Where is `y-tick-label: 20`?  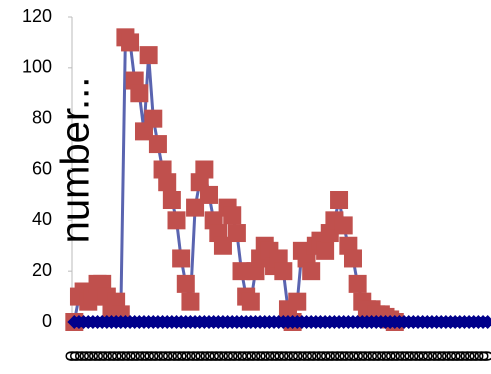 y-tick-label: 20 is located at coordinates (42, 270).